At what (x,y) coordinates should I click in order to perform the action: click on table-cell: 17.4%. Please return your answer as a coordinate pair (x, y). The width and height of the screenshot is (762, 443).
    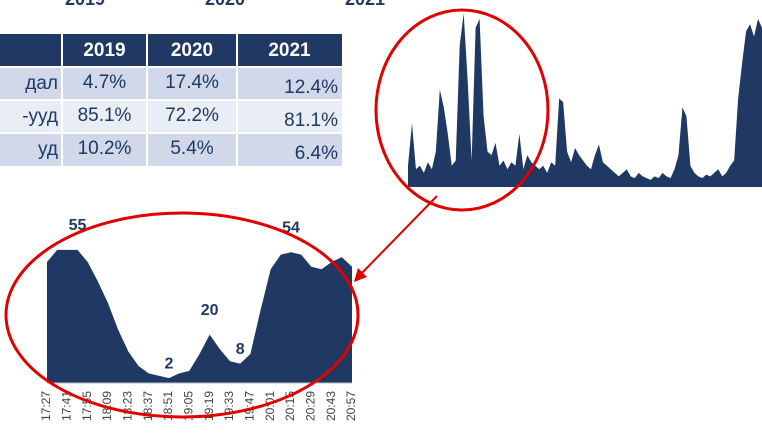
    Looking at the image, I should click on (192, 82).